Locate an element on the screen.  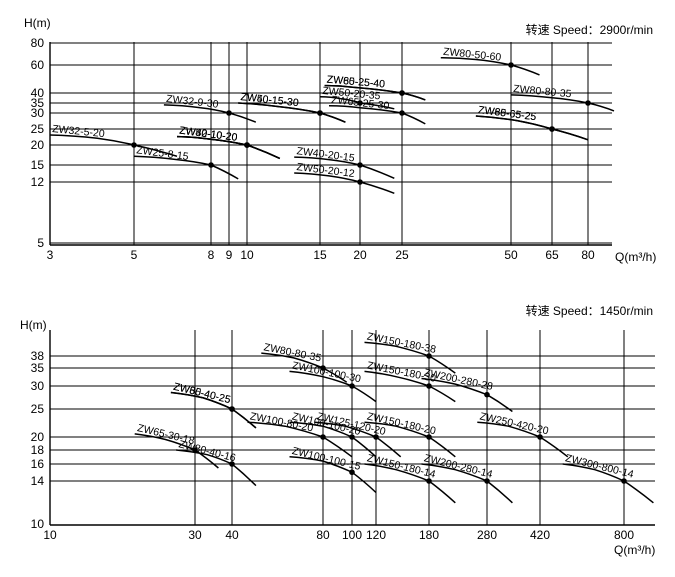
series-label: ZW80-65-25 is located at coordinates (508, 113).